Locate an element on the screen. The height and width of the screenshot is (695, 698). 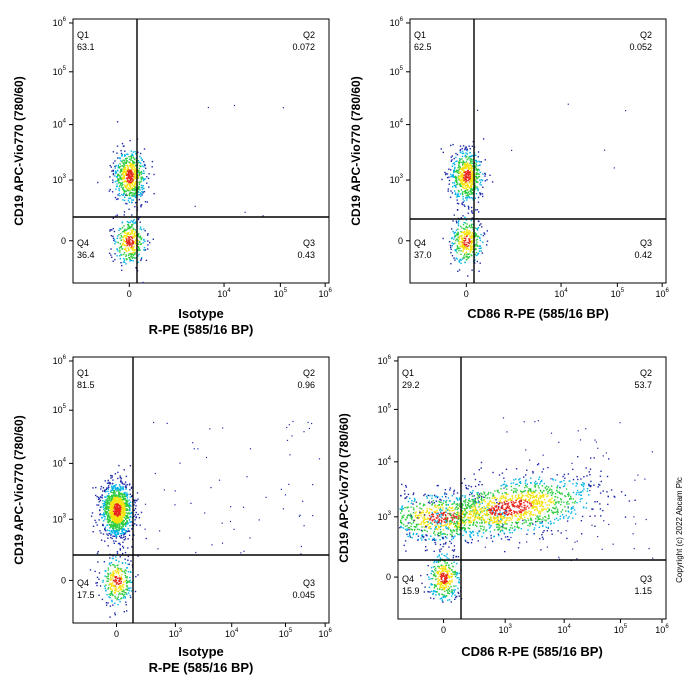
x-tick-label: 105 is located at coordinates (618, 293).